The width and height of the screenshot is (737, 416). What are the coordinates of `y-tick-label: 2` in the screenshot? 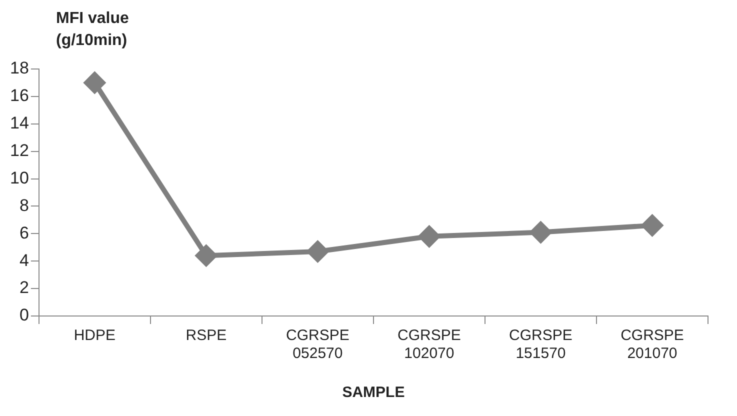 It's located at (24, 288).